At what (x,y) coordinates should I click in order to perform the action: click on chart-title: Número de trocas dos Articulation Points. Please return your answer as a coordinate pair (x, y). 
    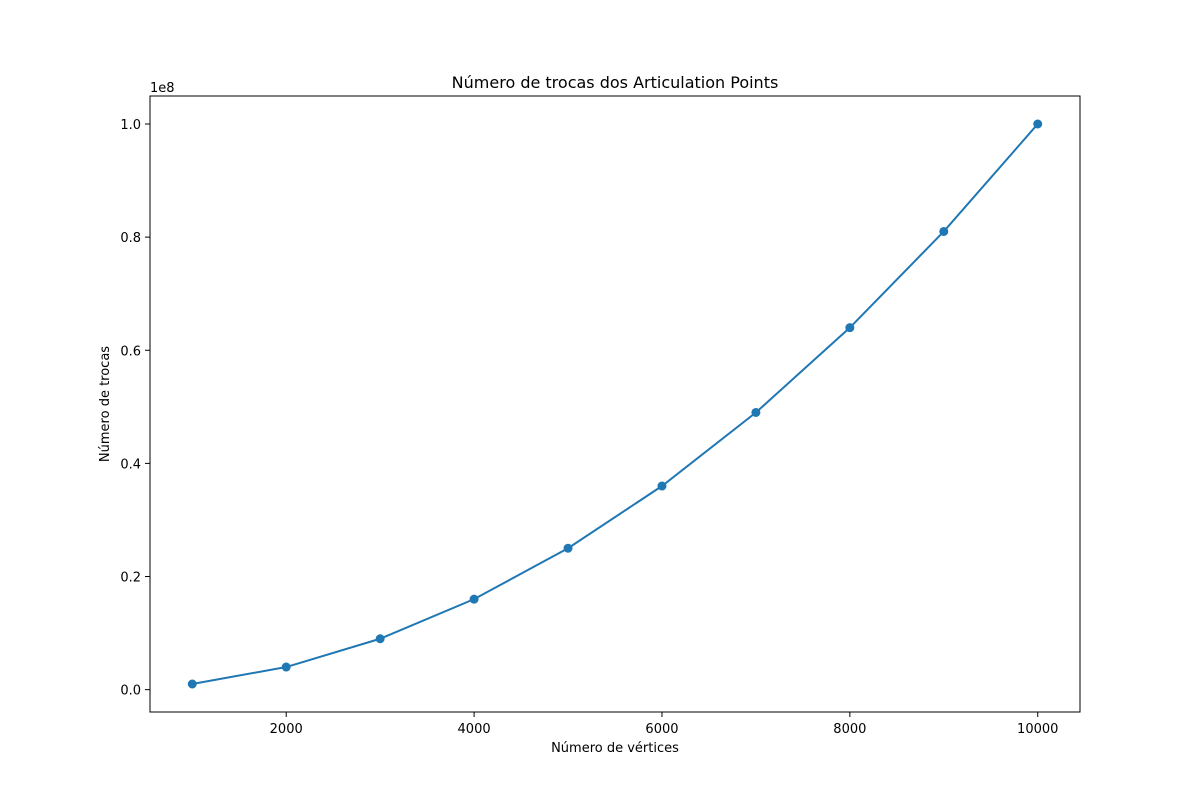
    Looking at the image, I should click on (615, 82).